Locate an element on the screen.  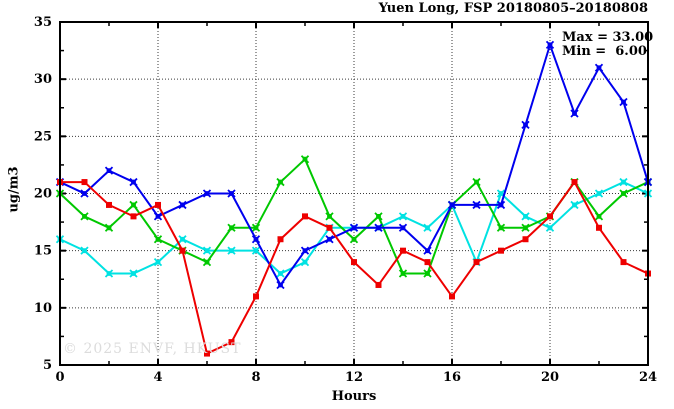
x-tick-label: 0 is located at coordinates (59, 377).